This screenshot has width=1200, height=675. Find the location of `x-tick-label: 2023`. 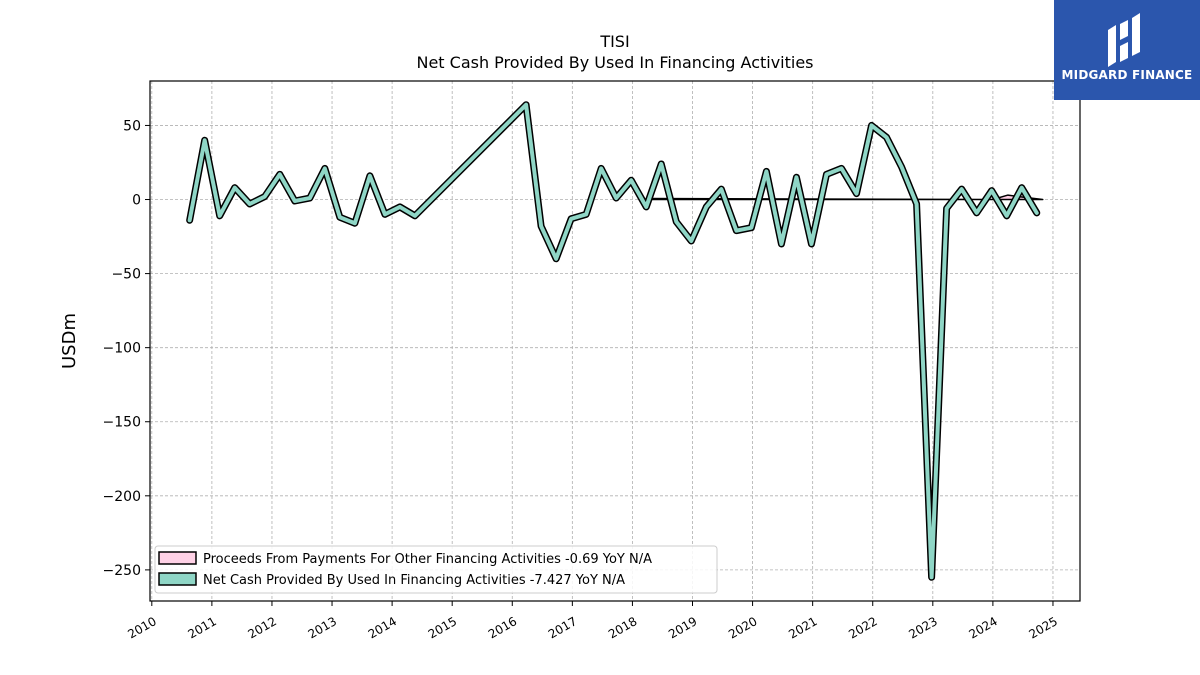

x-tick-label: 2023 is located at coordinates (922, 627).